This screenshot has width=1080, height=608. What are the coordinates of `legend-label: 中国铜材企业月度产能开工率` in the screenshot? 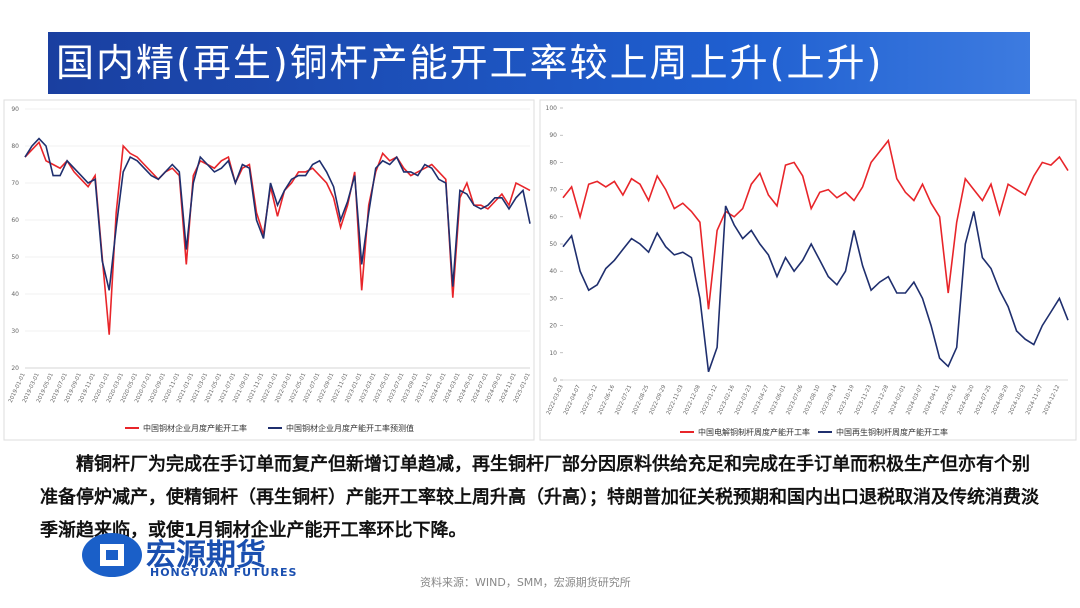 It's located at (195, 428).